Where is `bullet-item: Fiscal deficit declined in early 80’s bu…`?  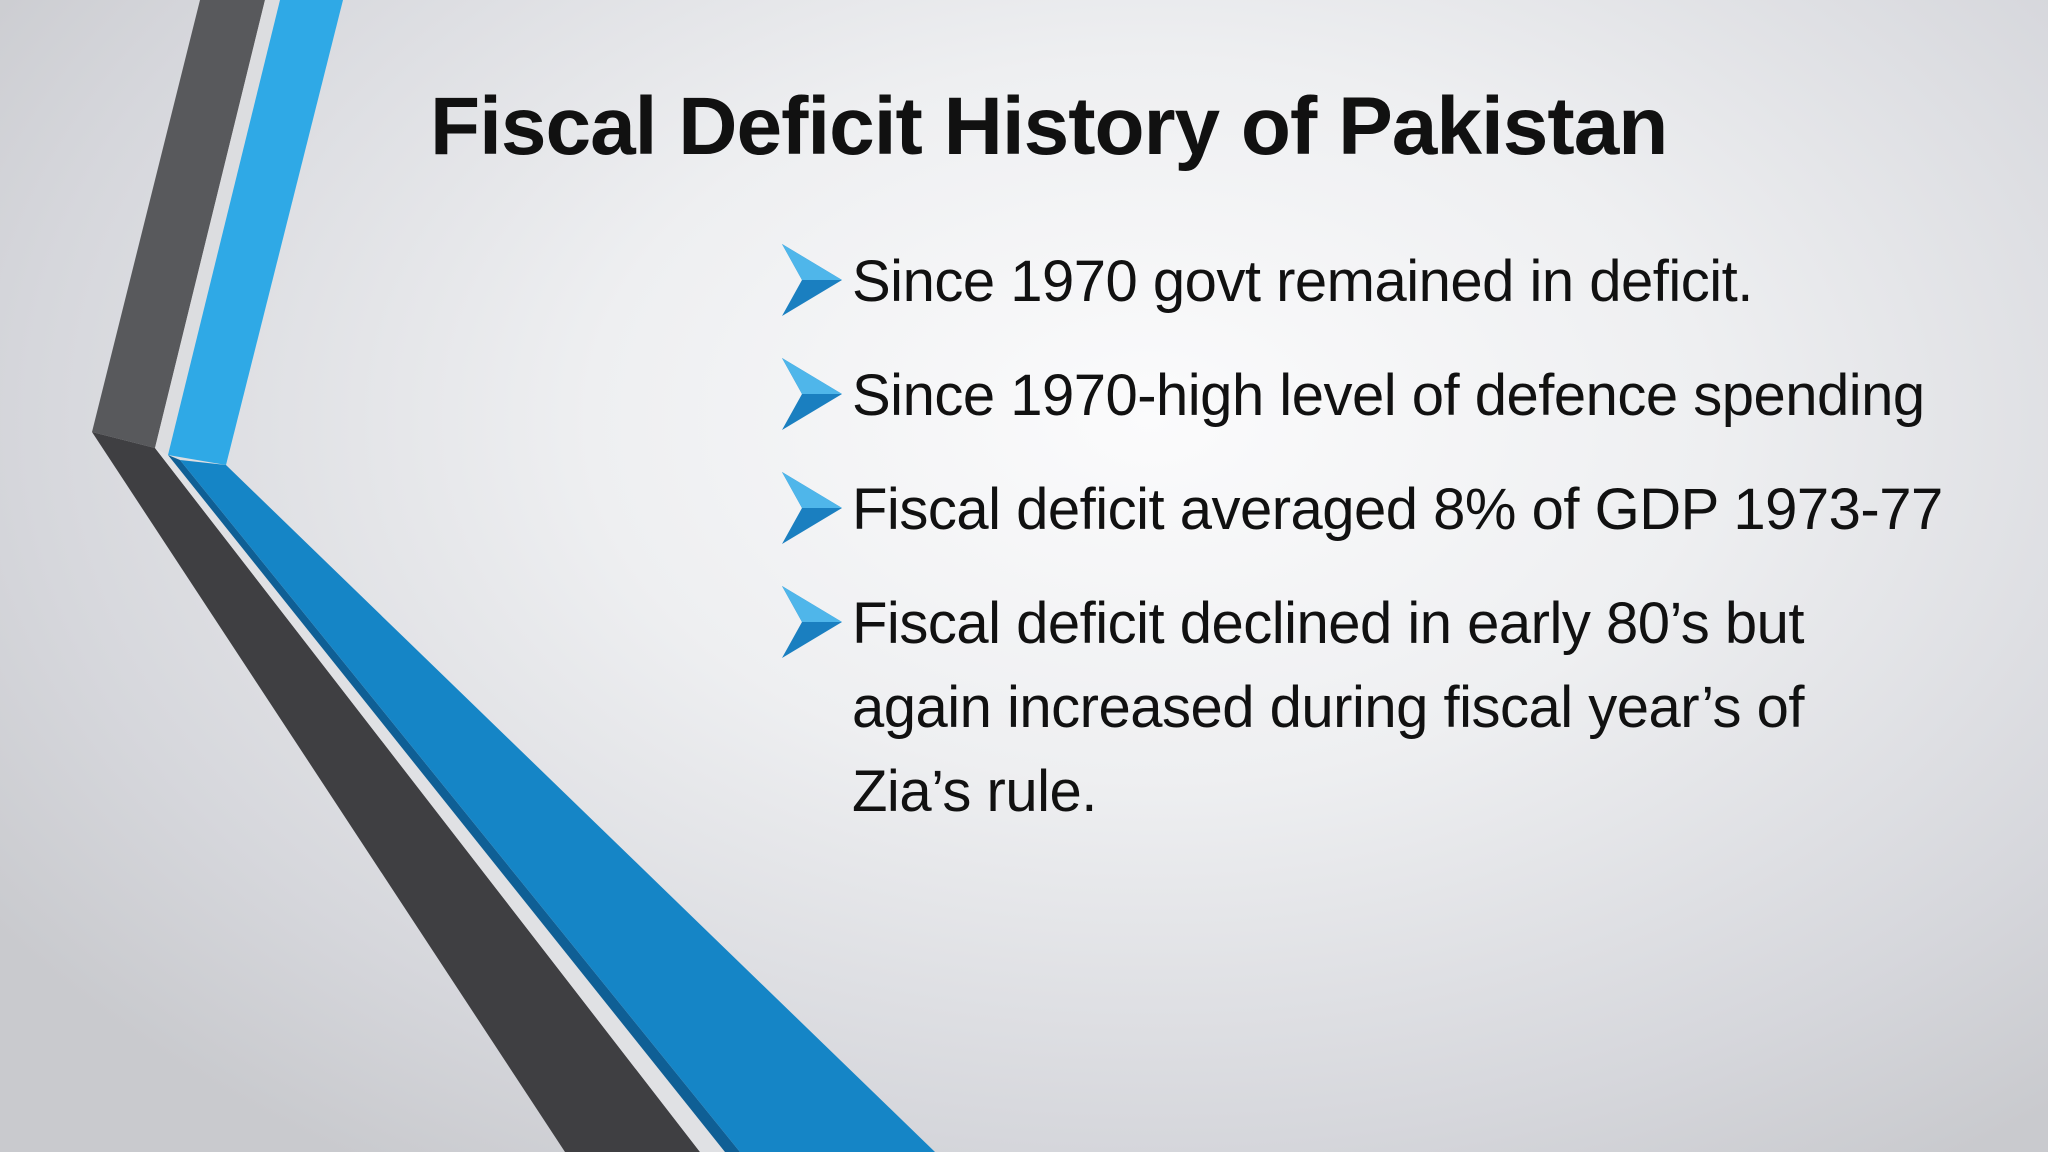
bullet-item: Fiscal deficit declined in early 80’s bu… is located at coordinates (1405, 708).